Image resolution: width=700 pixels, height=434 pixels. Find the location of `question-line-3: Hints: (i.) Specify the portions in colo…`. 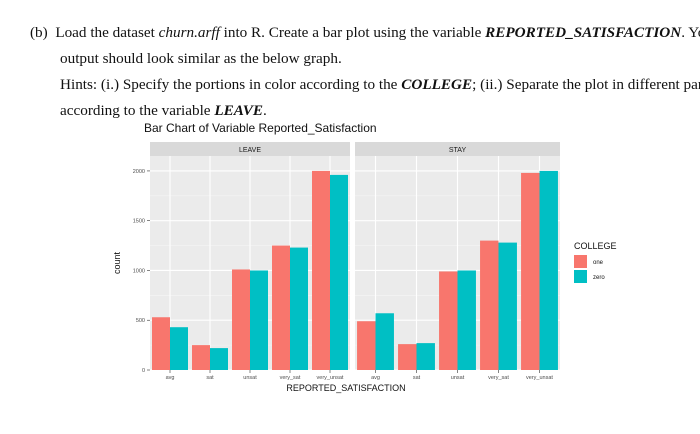

question-line-3: Hints: (i.) Specify the portions in colo… is located at coordinates (365, 85).